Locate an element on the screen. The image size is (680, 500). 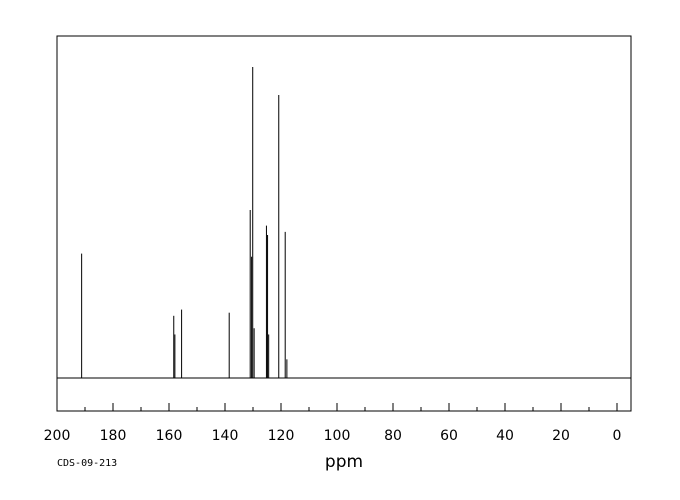
x-tick-label-40: 40 is located at coordinates (505, 436).